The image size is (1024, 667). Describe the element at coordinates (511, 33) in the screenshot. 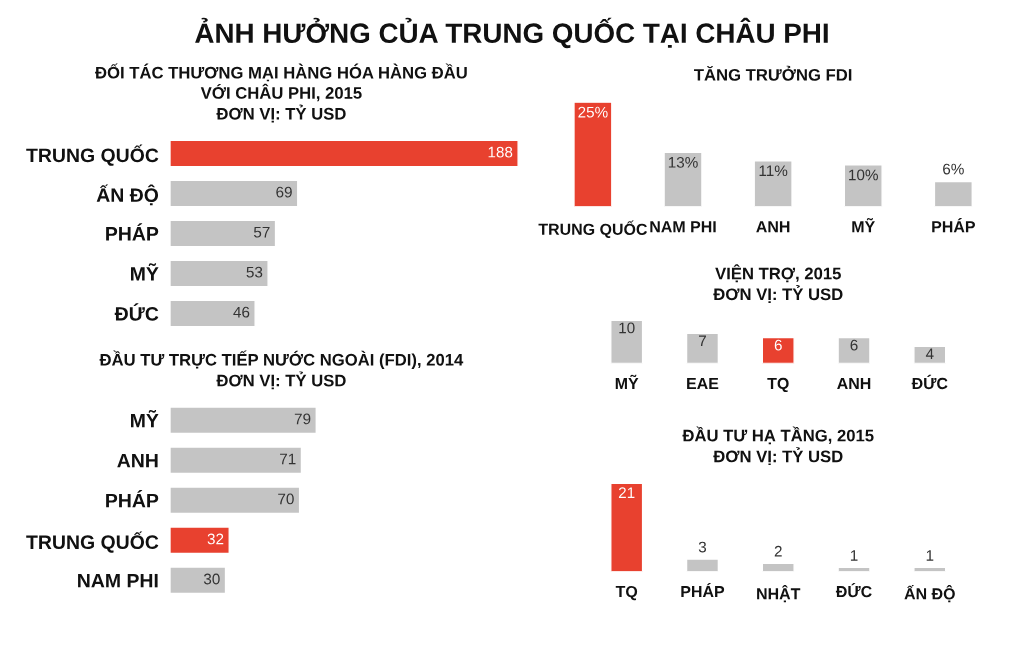

I see `text: ẢNH HƯỞNG CỦA TRUNG QUỐC TẠI CHÂU PHI` at that location.